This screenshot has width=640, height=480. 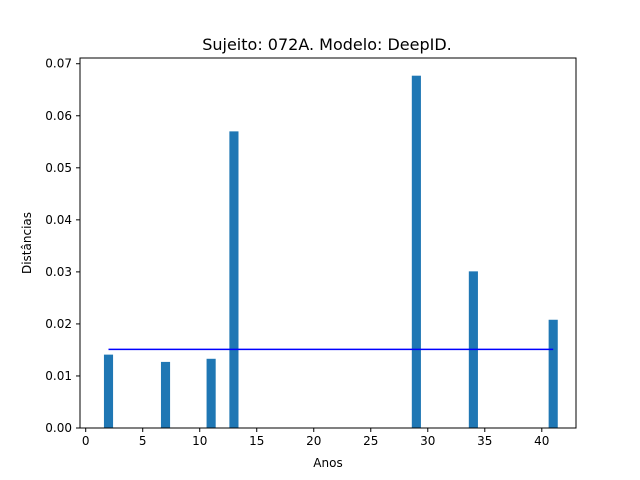 What do you see at coordinates (484, 441) in the screenshot?
I see `x-tick-label: 35` at bounding box center [484, 441].